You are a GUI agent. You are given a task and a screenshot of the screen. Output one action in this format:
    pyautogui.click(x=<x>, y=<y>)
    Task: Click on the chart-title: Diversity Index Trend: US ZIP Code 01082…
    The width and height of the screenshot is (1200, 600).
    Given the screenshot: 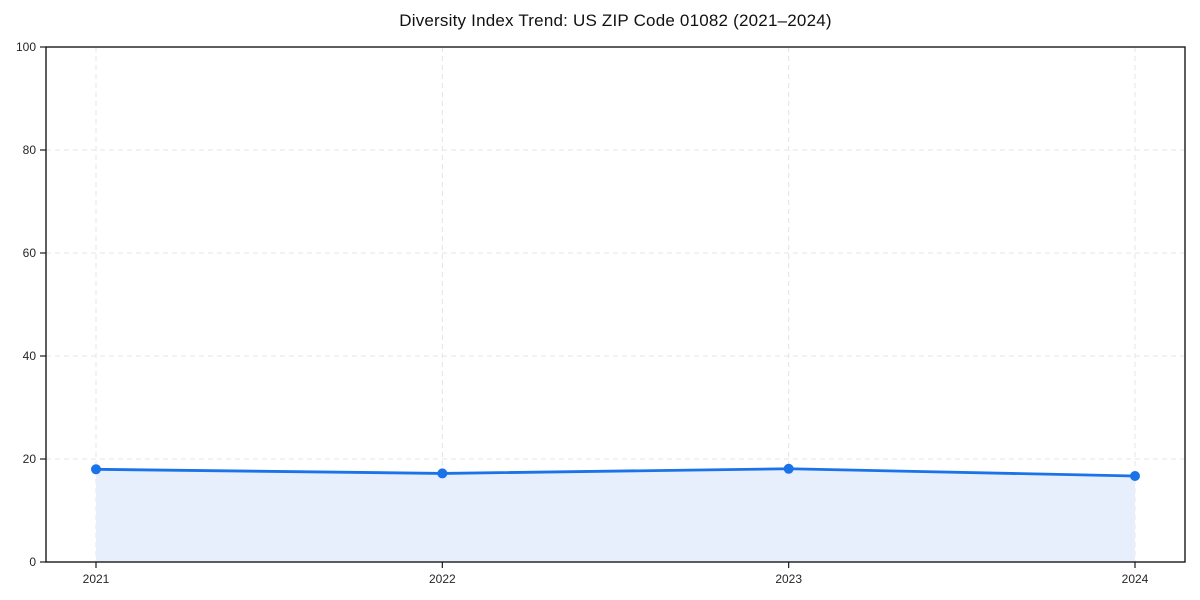 What is the action you would take?
    pyautogui.click(x=615, y=20)
    